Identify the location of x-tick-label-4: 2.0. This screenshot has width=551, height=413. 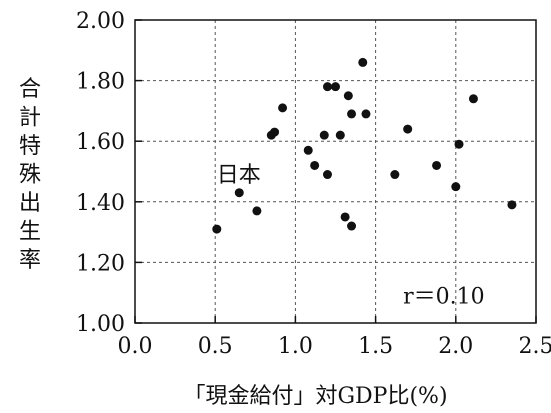
(455, 346).